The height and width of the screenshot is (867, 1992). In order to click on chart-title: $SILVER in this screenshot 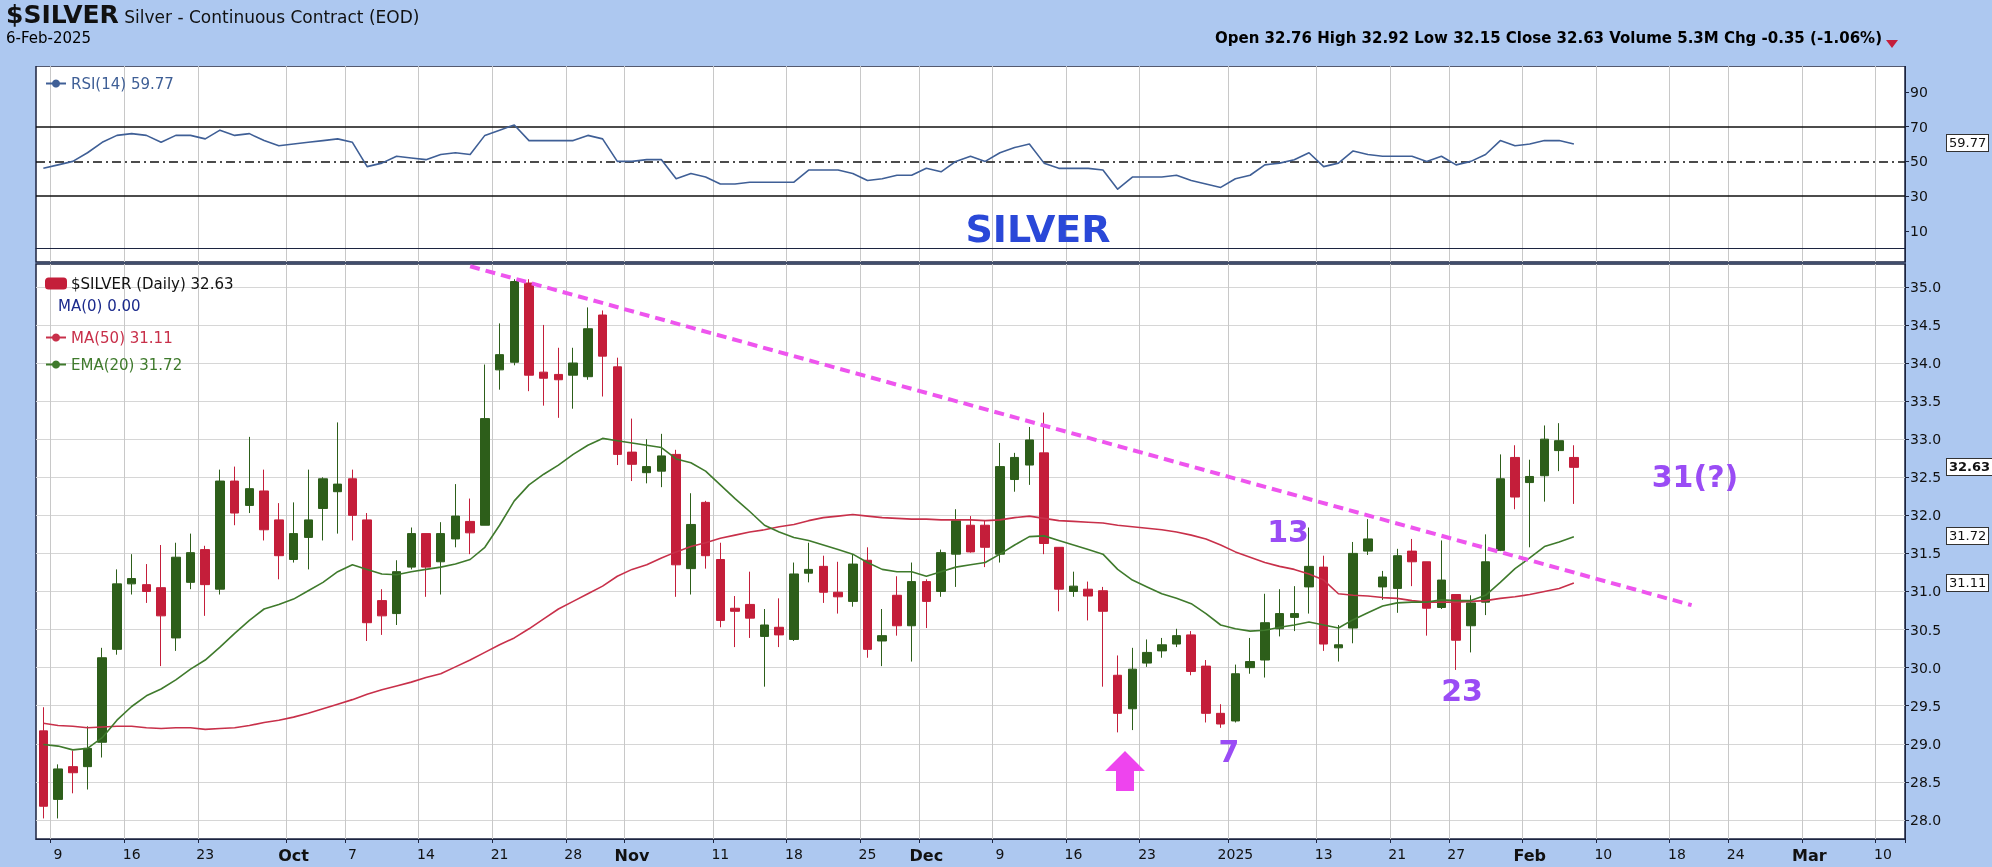, I will do `click(62, 14)`.